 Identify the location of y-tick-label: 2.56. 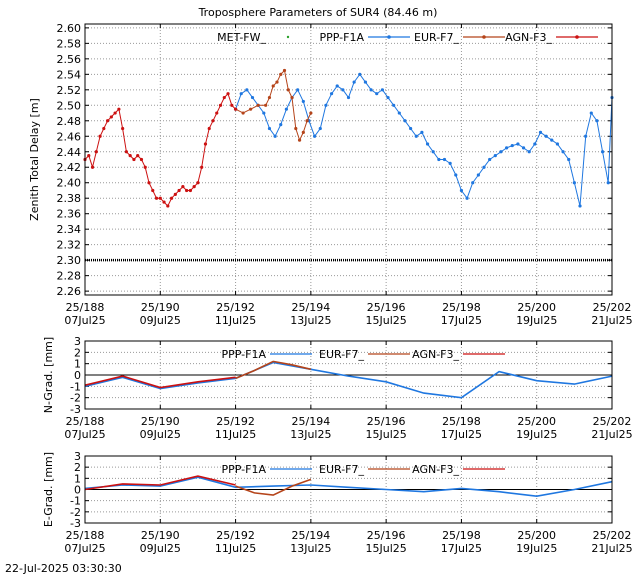
(69, 59).